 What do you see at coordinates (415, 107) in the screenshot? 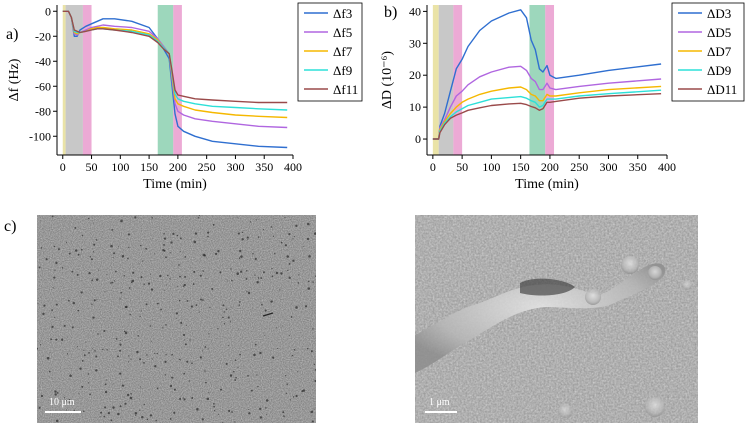
I see `y-tick-label: 10` at bounding box center [415, 107].